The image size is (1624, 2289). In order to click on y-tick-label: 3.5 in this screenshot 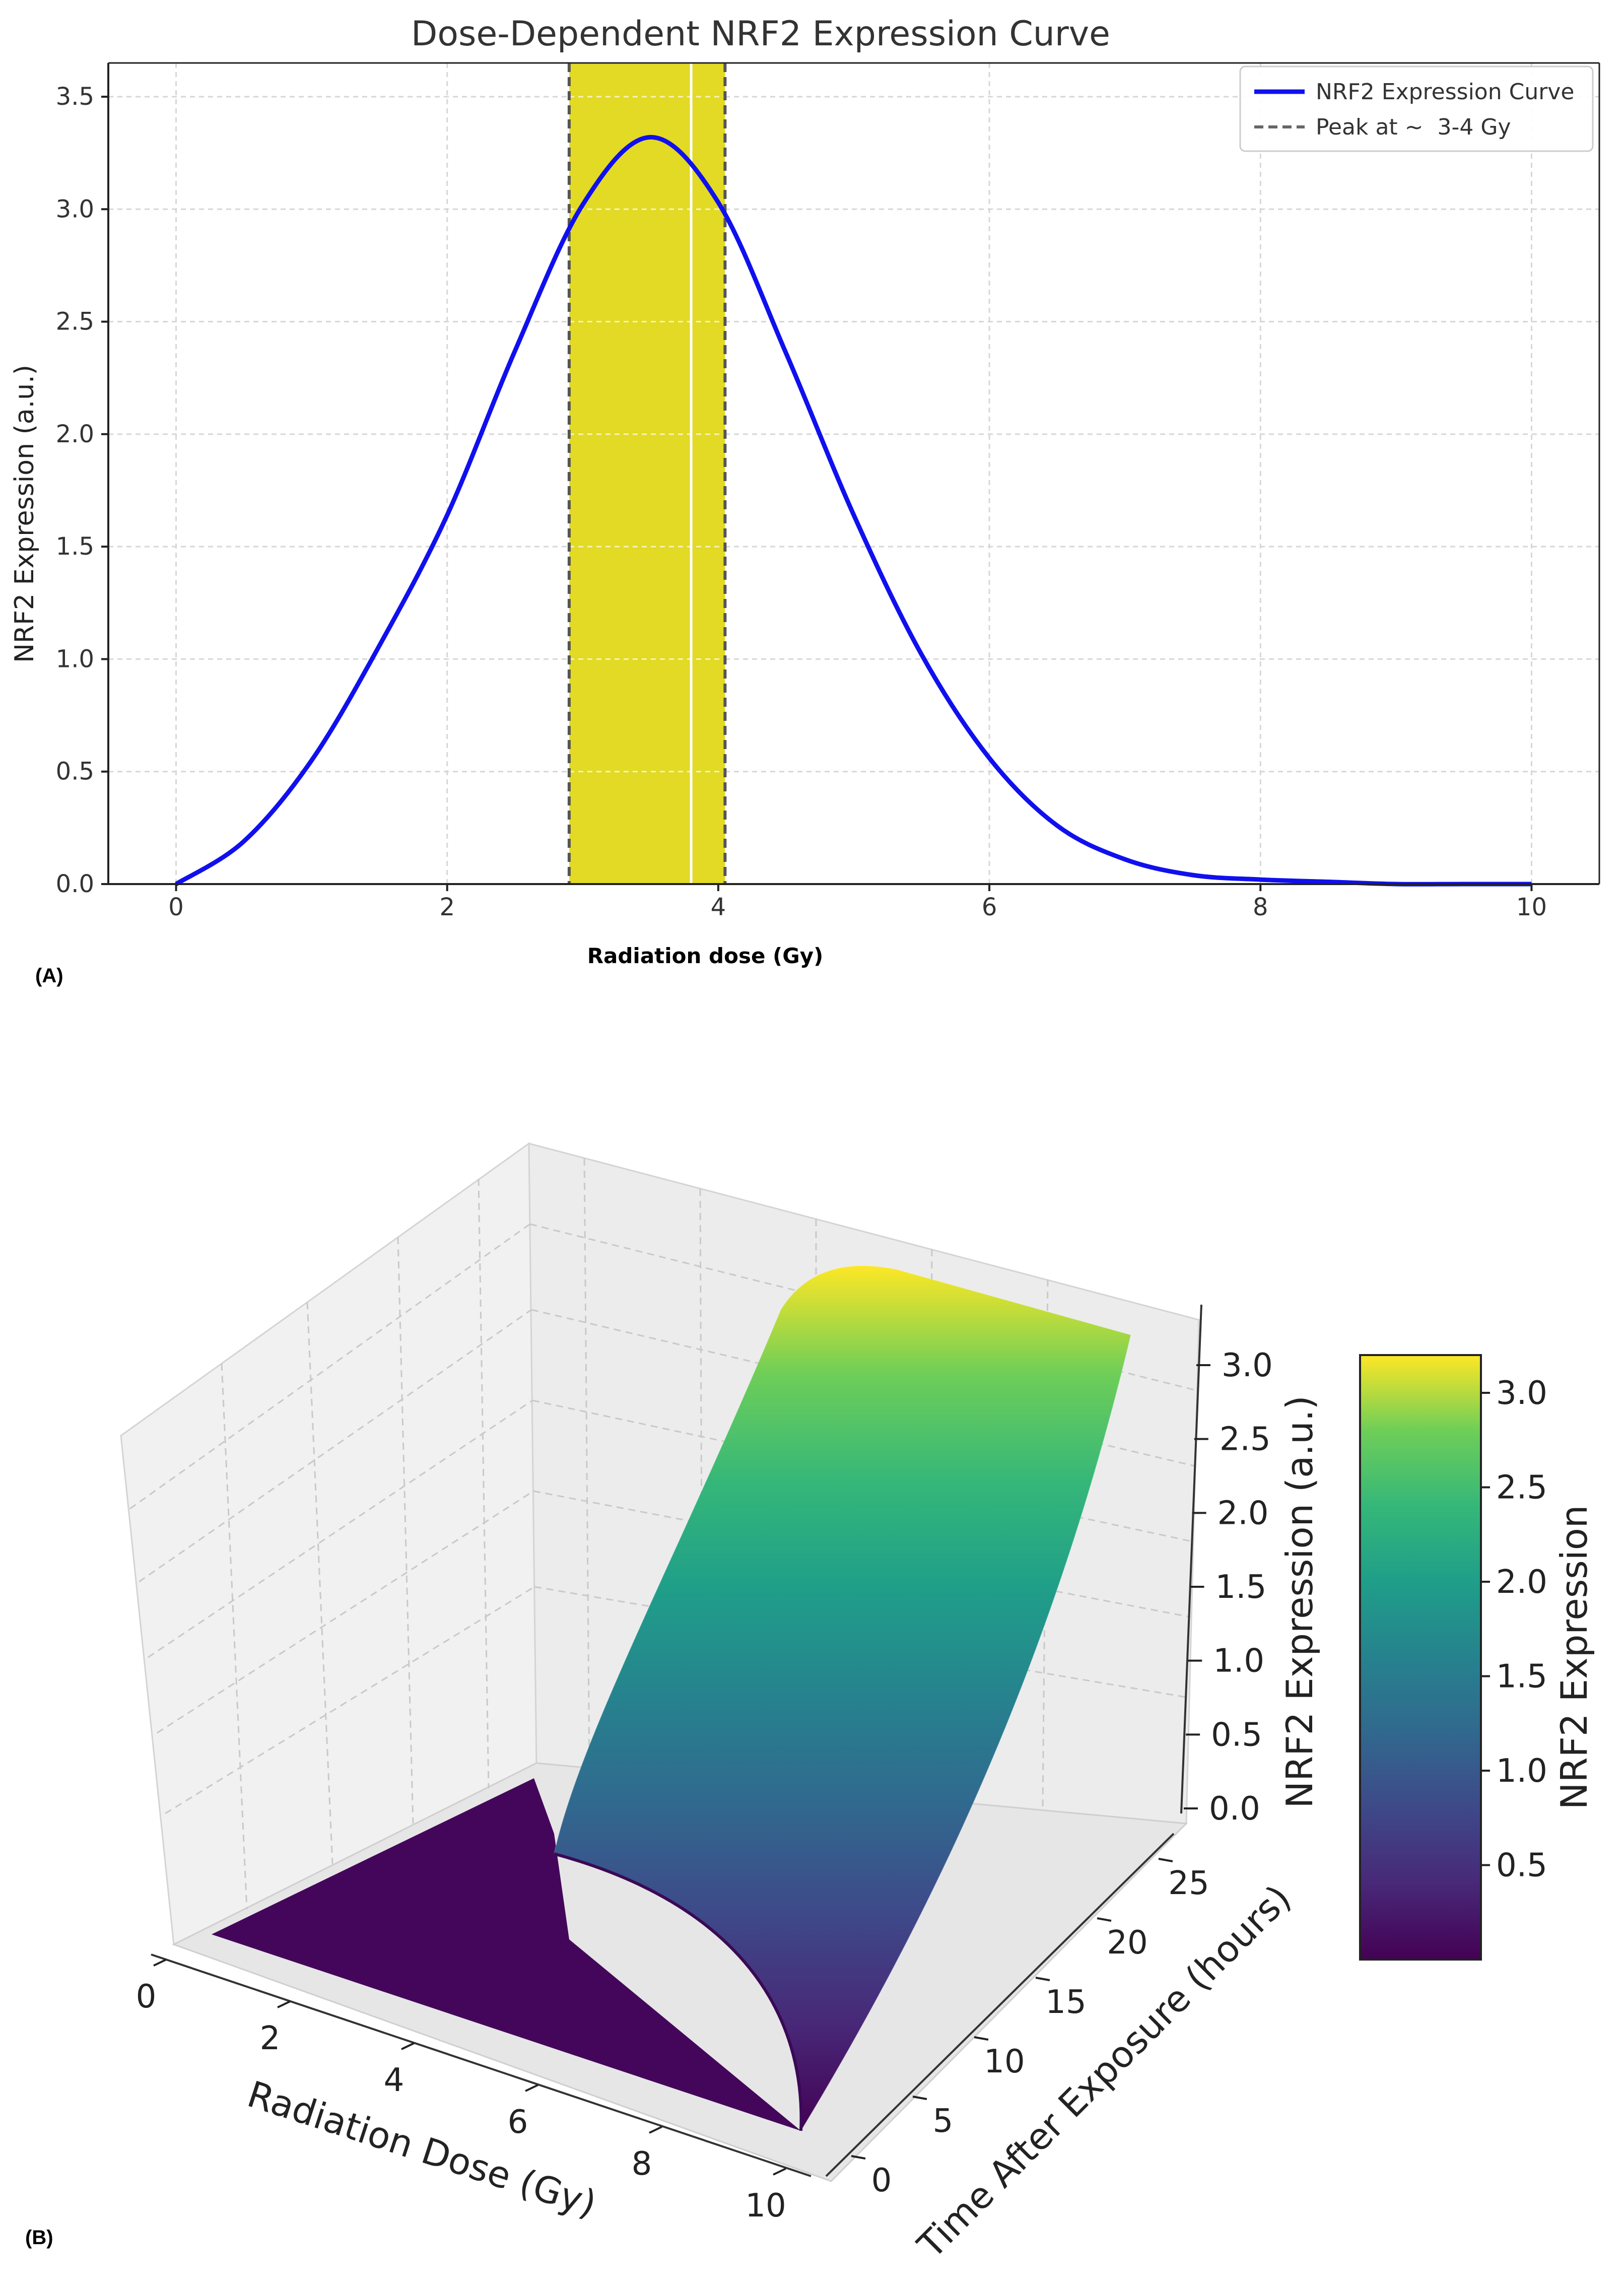, I will do `click(75, 97)`.